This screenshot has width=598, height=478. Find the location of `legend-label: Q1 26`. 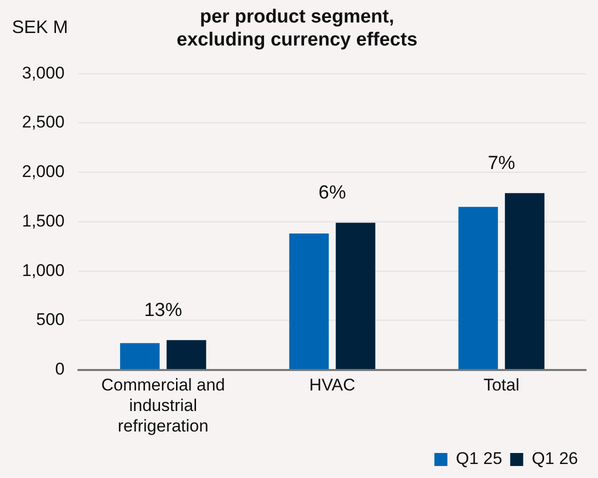

legend-label: Q1 26 is located at coordinates (555, 458).